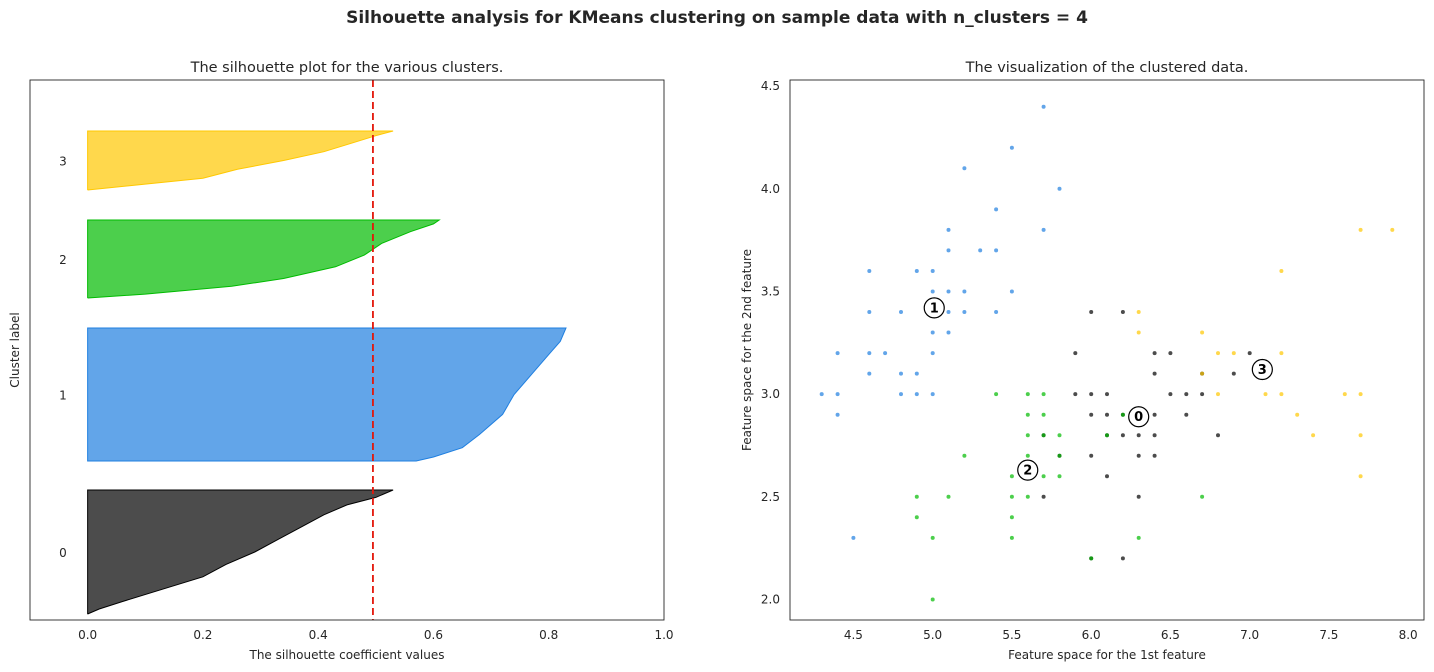 The height and width of the screenshot is (672, 1434). What do you see at coordinates (770, 394) in the screenshot?
I see `scatter-y-tick-label: 3.0` at bounding box center [770, 394].